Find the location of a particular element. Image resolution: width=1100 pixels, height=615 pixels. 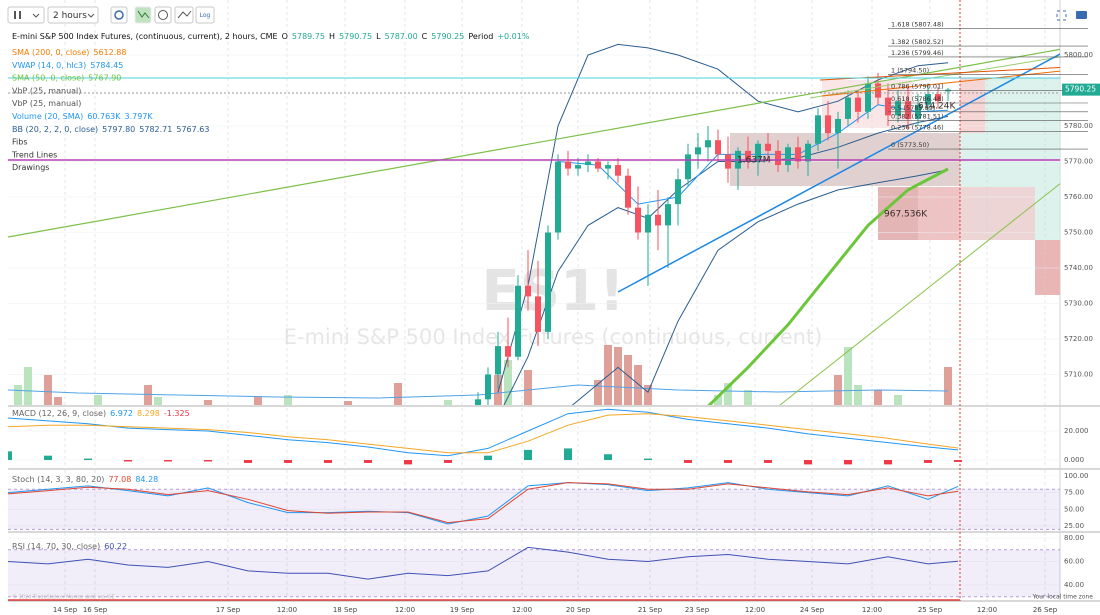

pane-legend-value: 84.28 is located at coordinates (146, 479).